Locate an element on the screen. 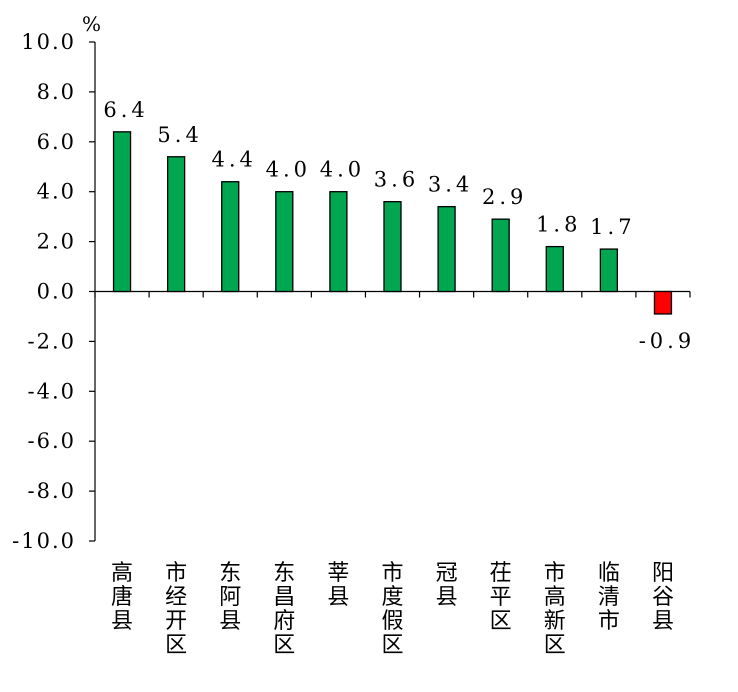 The width and height of the screenshot is (738, 692). category-label: 茌平区 is located at coordinates (501, 597).